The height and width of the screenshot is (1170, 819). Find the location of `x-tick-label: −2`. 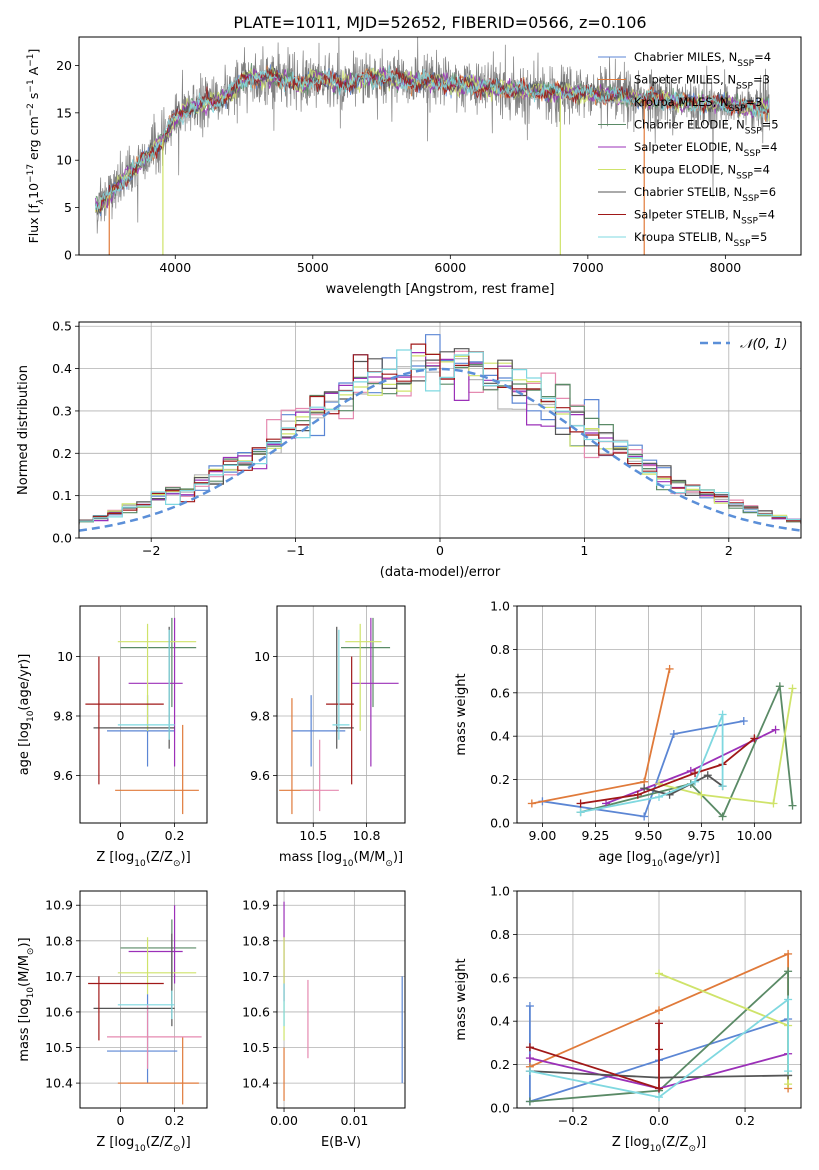

x-tick-label: −2 is located at coordinates (151, 550).